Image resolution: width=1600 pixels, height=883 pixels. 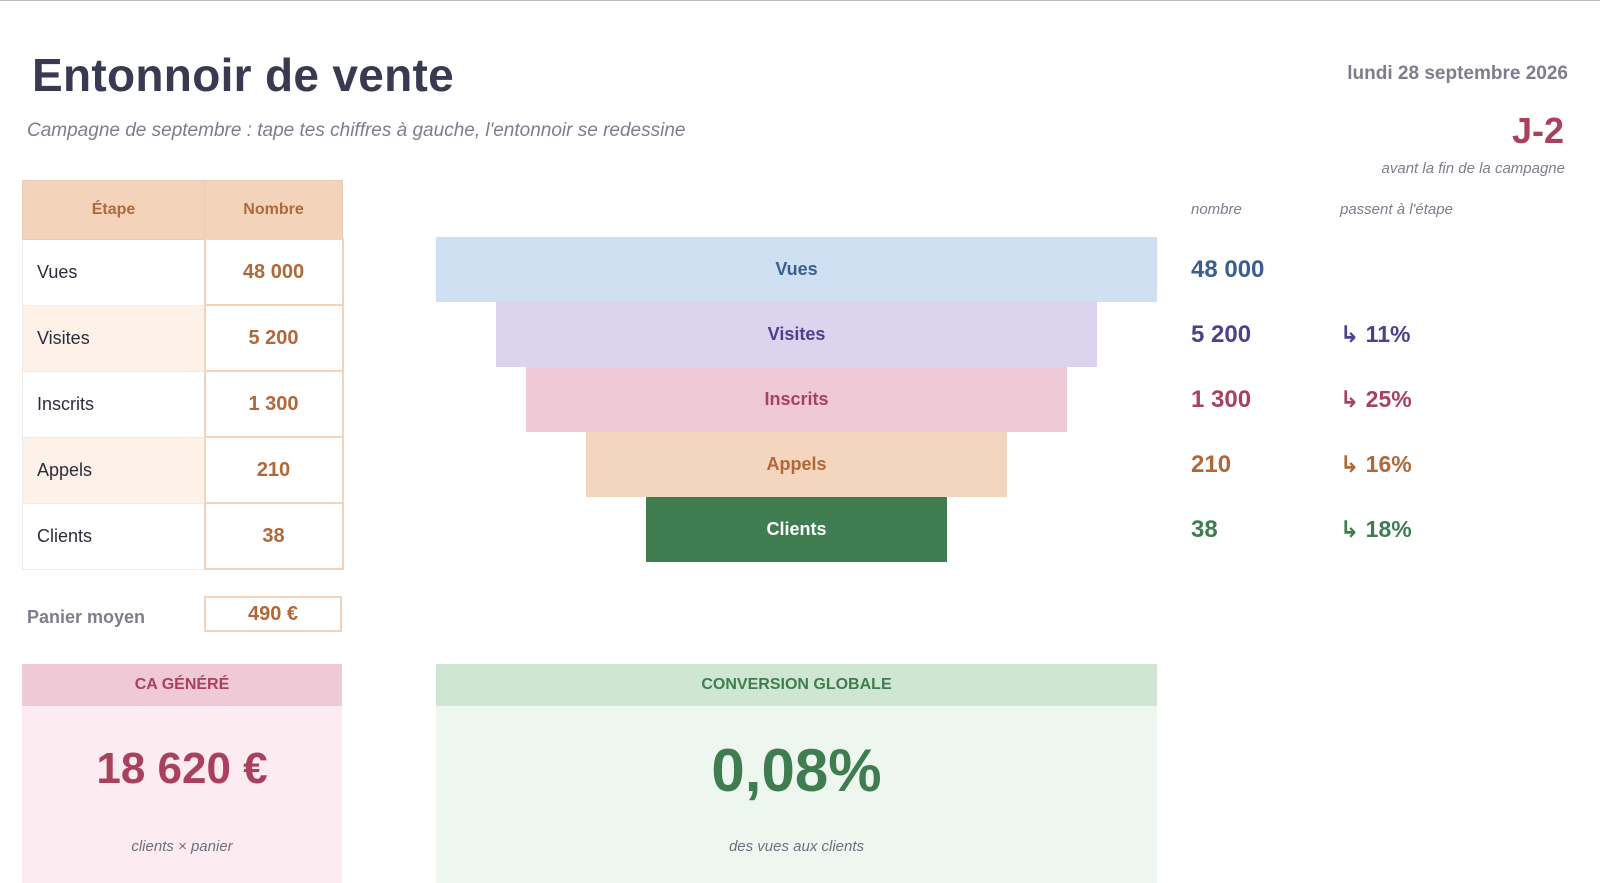 What do you see at coordinates (273, 338) in the screenshot?
I see `count-input: 5 200` at bounding box center [273, 338].